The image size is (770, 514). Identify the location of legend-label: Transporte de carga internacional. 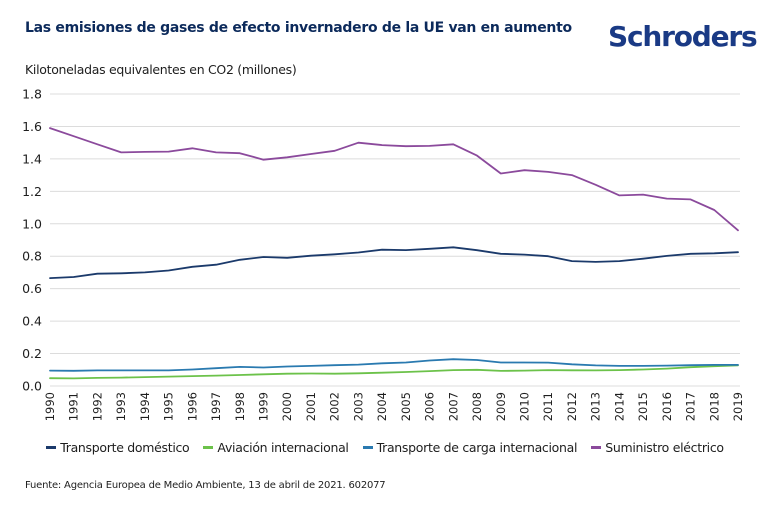
(477, 447).